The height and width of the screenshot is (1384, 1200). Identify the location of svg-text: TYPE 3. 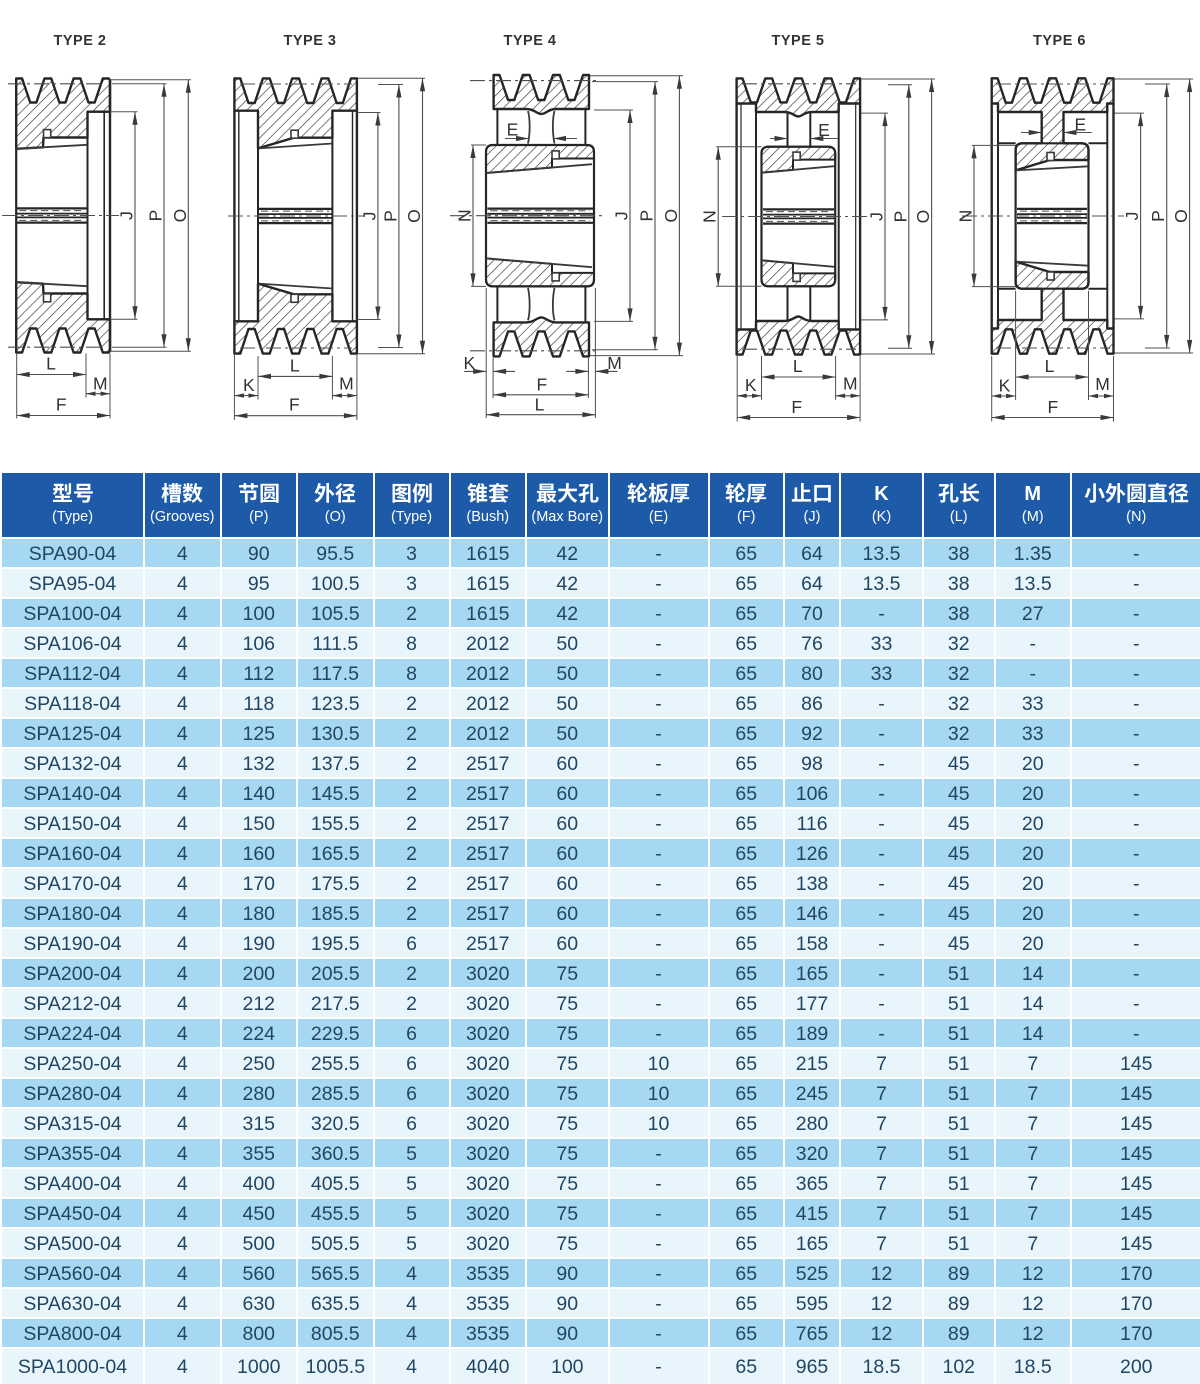
(310, 41).